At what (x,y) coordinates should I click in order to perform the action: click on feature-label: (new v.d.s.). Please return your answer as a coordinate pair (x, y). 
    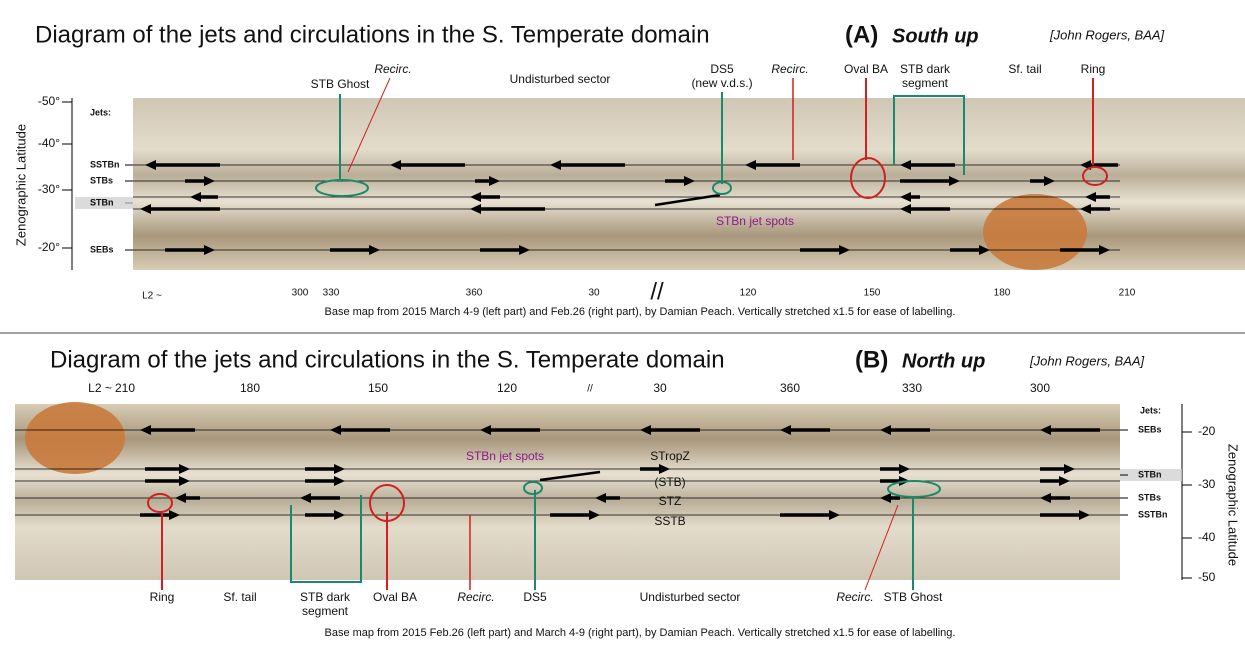
    Looking at the image, I should click on (721, 83).